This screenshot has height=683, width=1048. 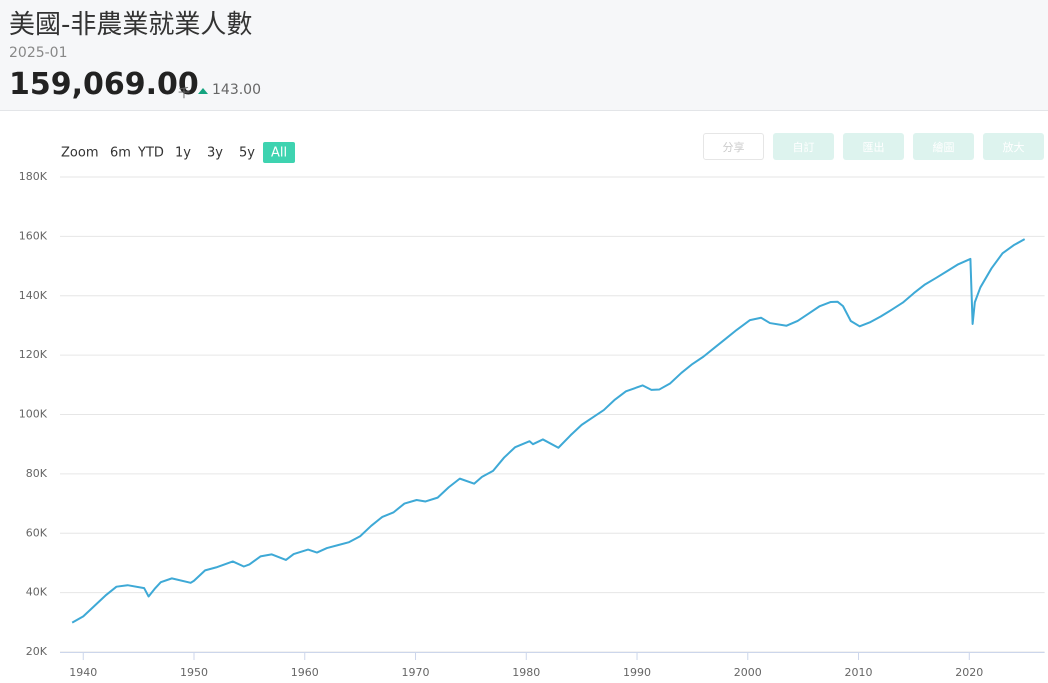 I want to click on y-tick-label: 160K, so click(x=33, y=235).